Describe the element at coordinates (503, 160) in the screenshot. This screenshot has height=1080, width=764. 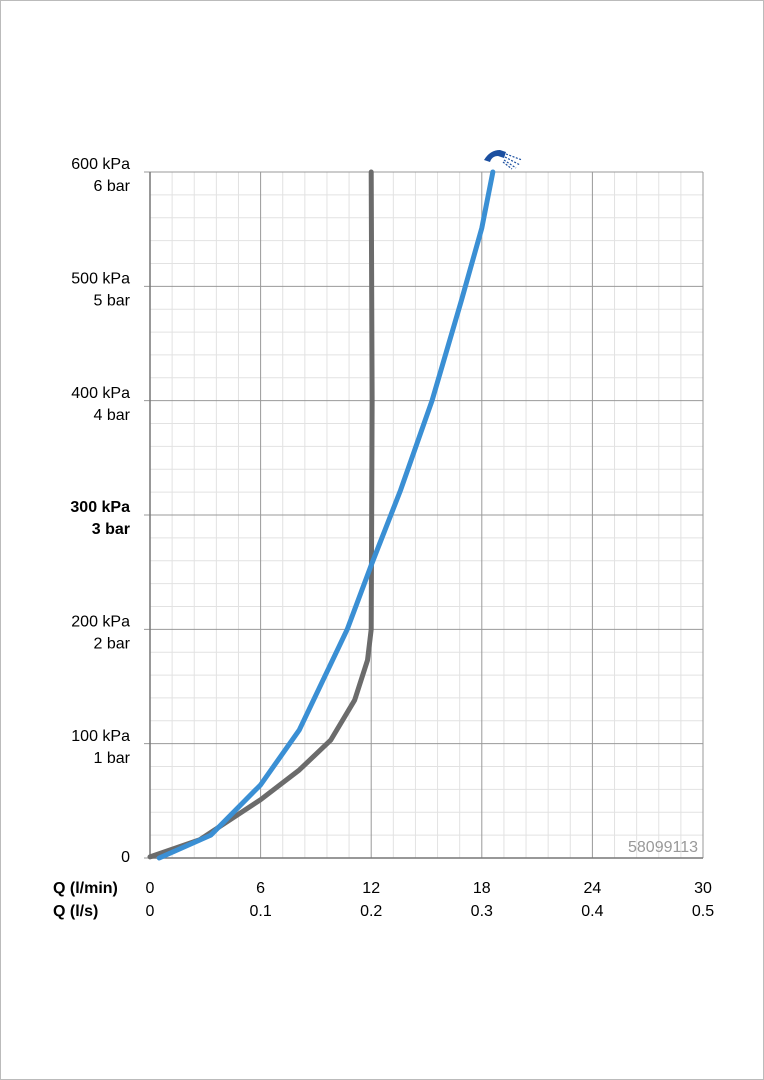
I see `shower-icon` at that location.